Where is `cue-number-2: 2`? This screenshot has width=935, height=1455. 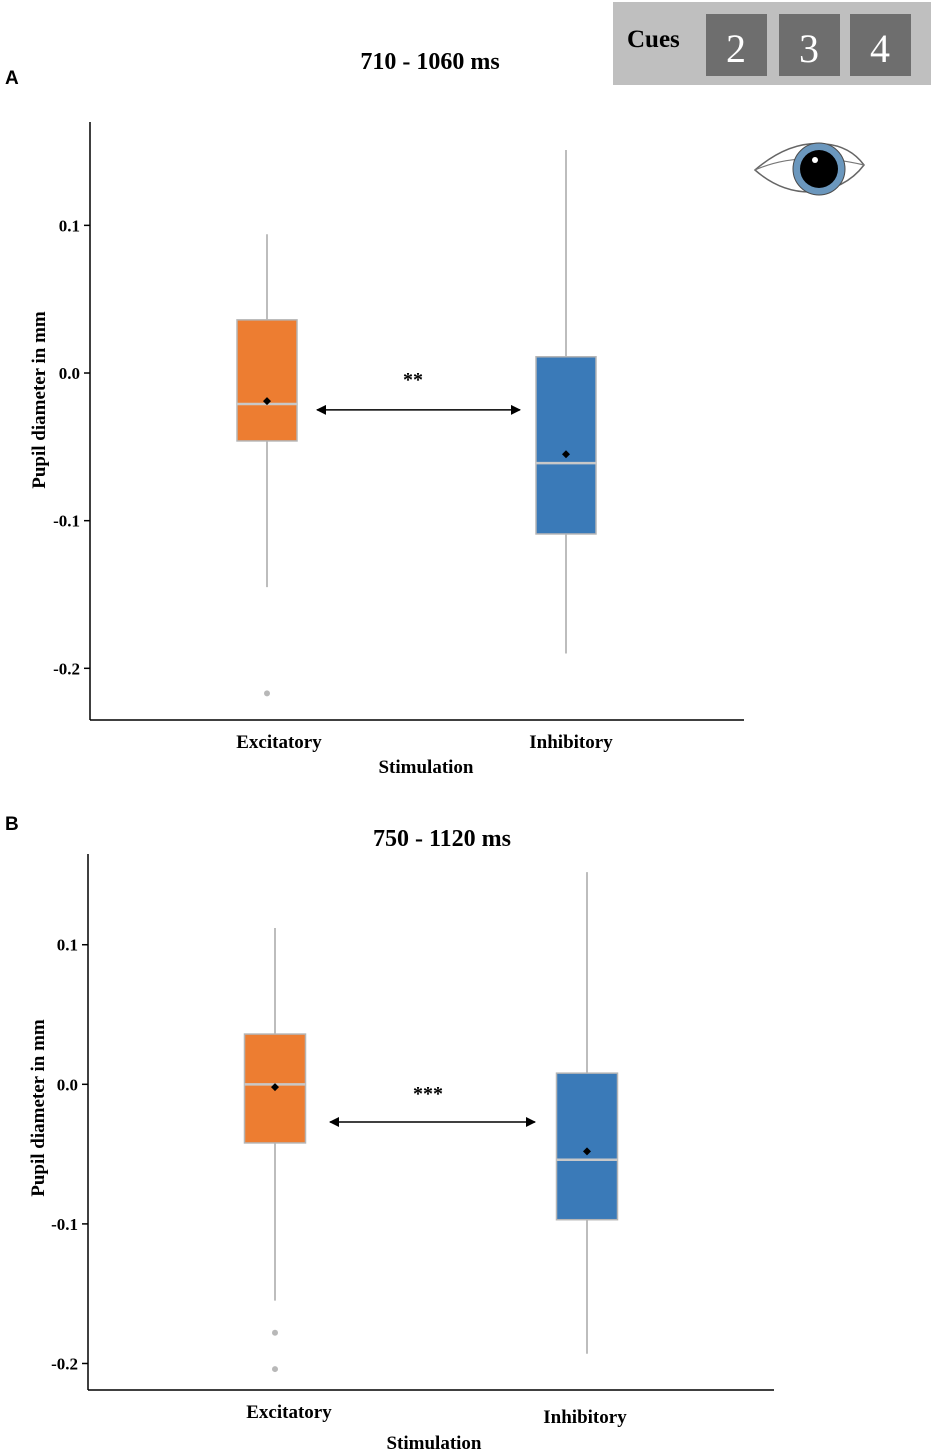 cue-number-2: 2 is located at coordinates (736, 48).